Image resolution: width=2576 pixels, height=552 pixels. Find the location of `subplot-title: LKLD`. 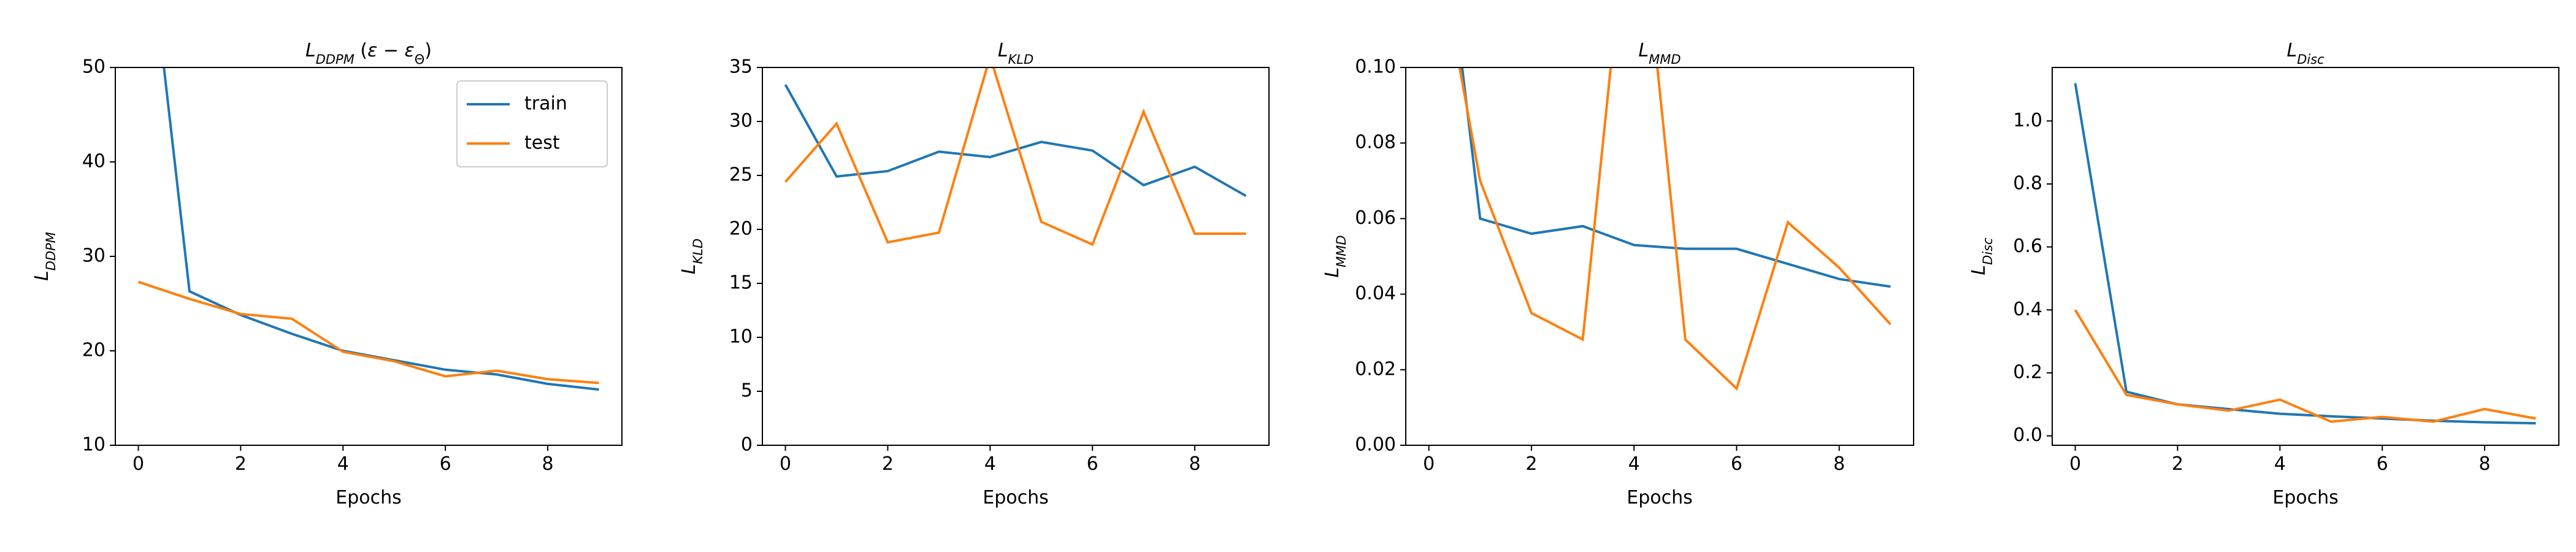

subplot-title: LKLD is located at coordinates (1015, 53).